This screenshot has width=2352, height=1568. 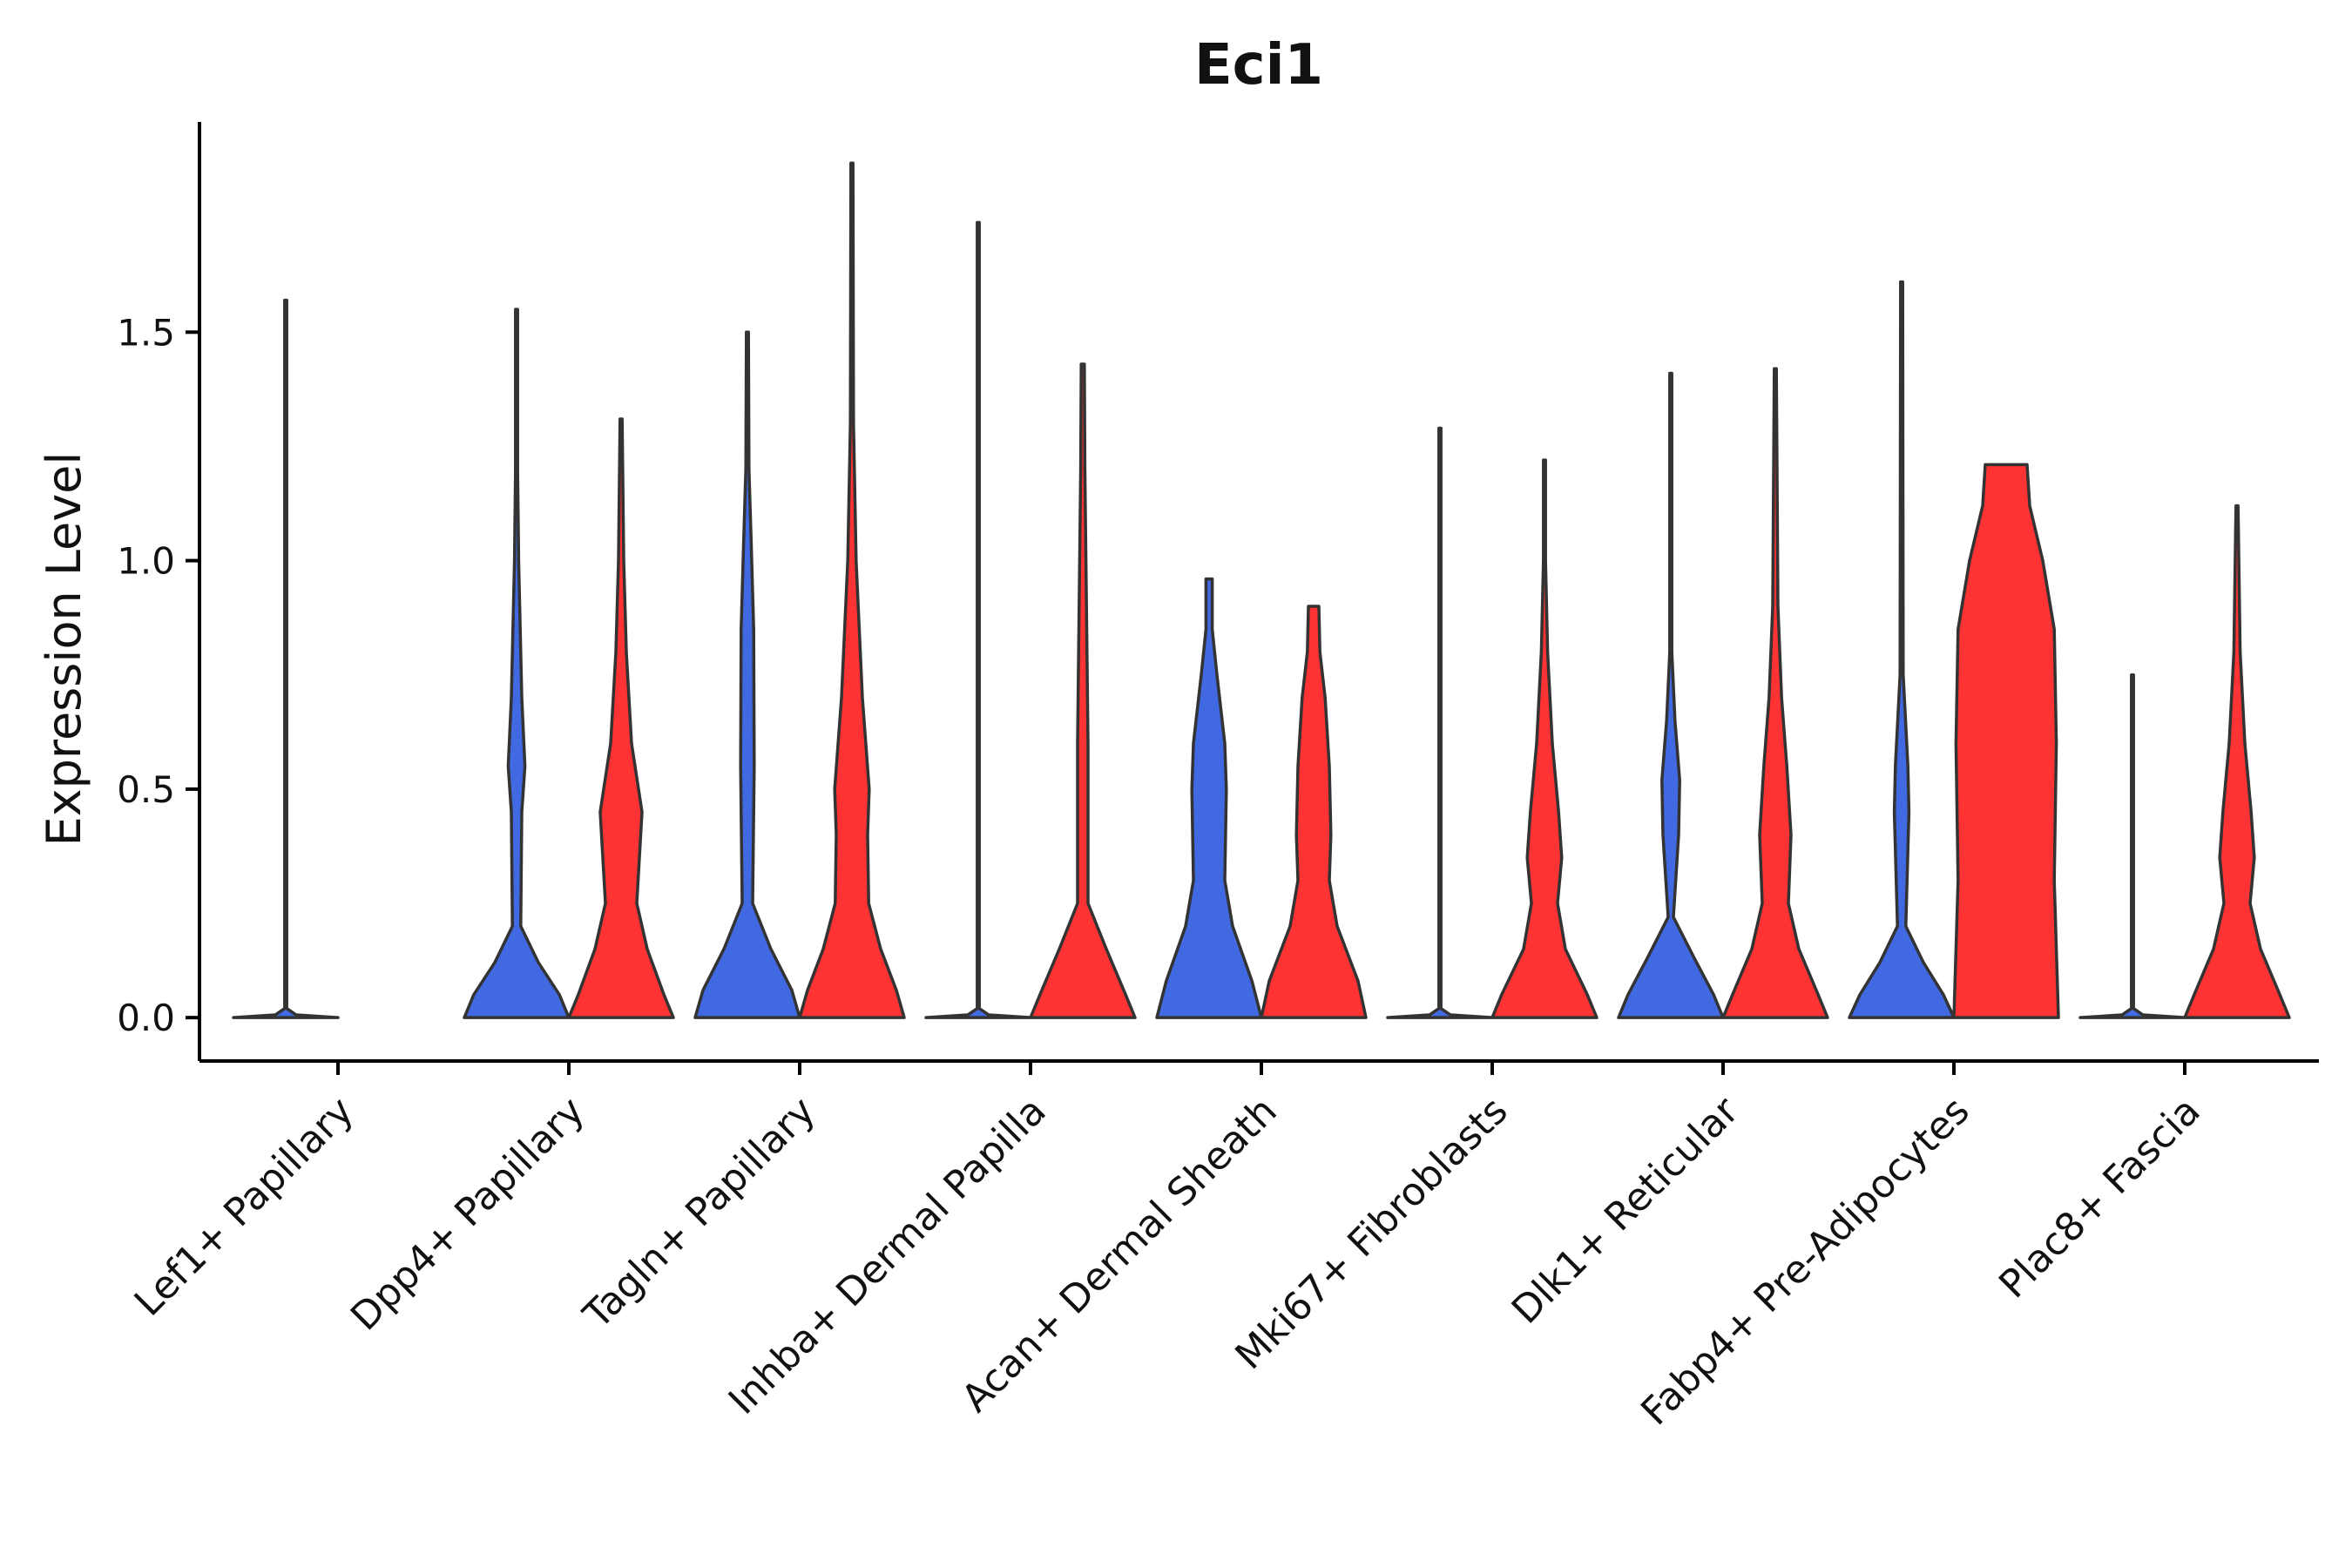 I want to click on x-category-label: Tagln+ Papillary, so click(x=699, y=1213).